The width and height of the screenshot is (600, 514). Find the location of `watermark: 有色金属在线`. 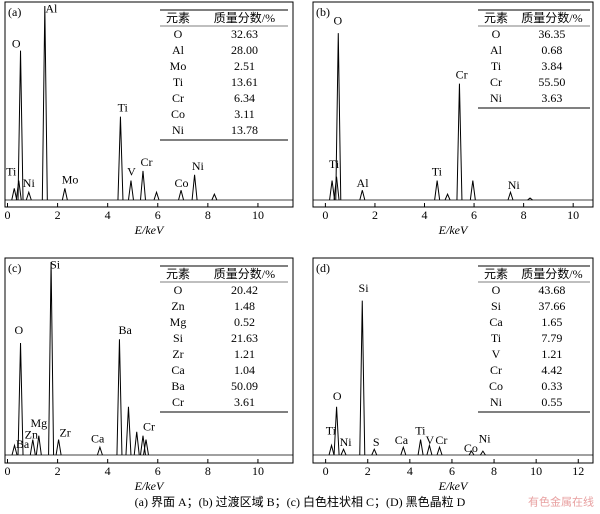

watermark: 有色金属在线 is located at coordinates (561, 502).